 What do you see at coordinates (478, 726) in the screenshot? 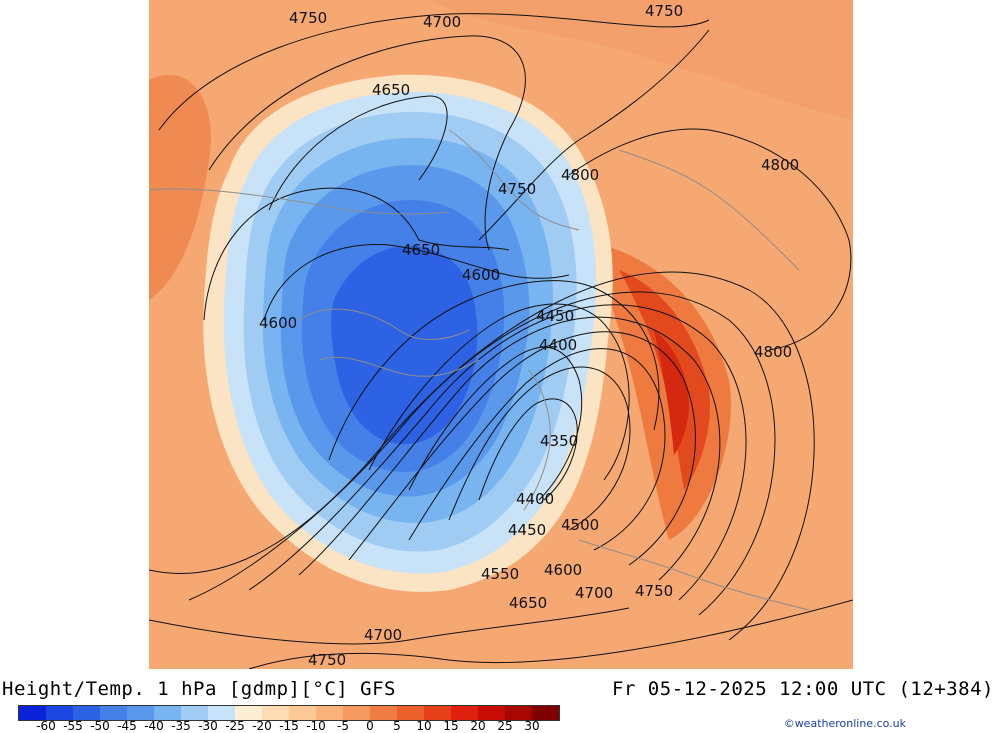
I see `scale-label: 20` at bounding box center [478, 726].